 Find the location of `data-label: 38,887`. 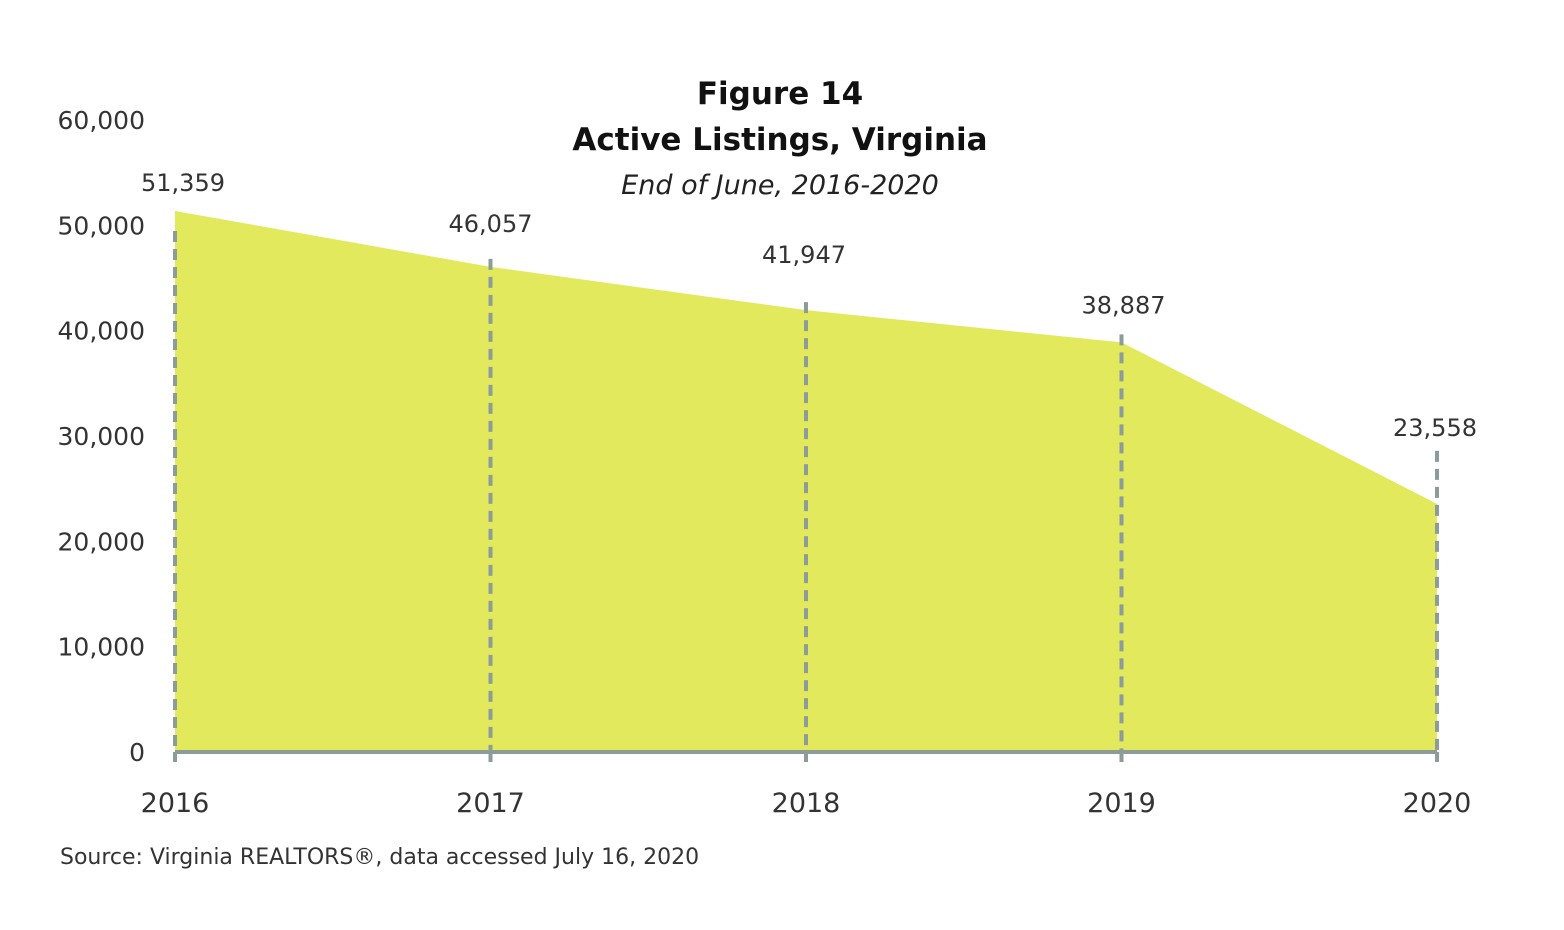

data-label: 38,887 is located at coordinates (1124, 305).